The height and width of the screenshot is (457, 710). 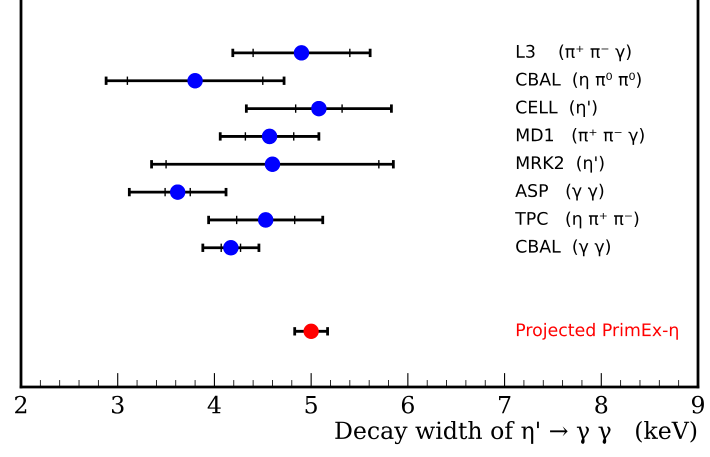 What do you see at coordinates (556, 108) in the screenshot?
I see `y-tick-label: CELL (η')` at bounding box center [556, 108].